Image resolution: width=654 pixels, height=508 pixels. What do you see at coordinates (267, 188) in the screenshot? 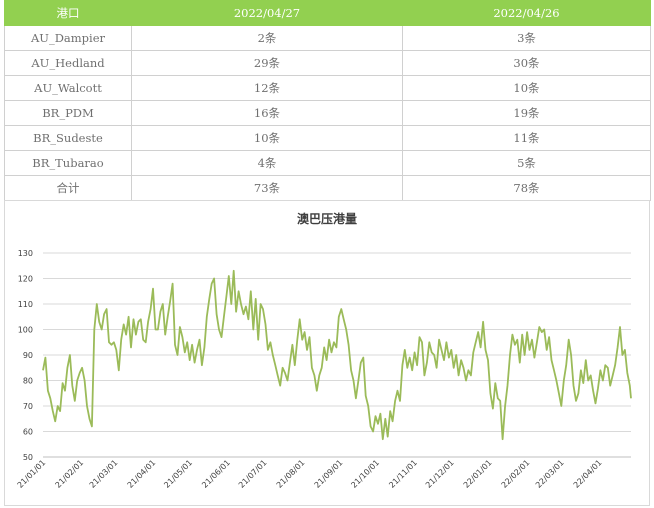
I see `total-cell: 73条` at bounding box center [267, 188].